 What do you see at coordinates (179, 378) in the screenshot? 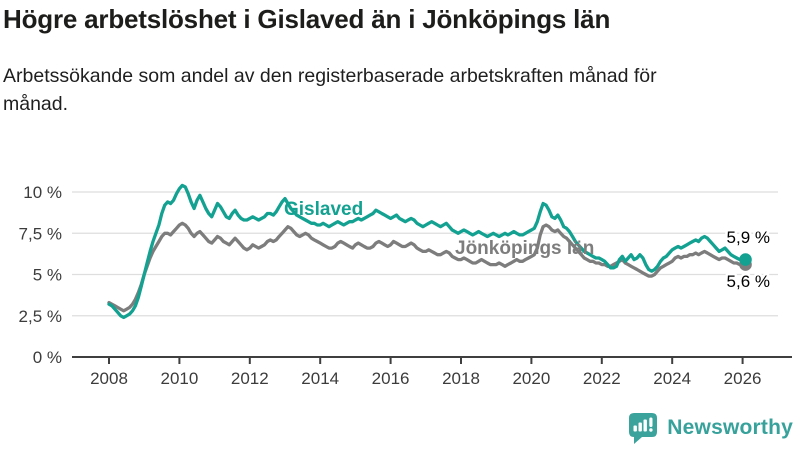
I see `x-axis-label: 2010` at bounding box center [179, 378].